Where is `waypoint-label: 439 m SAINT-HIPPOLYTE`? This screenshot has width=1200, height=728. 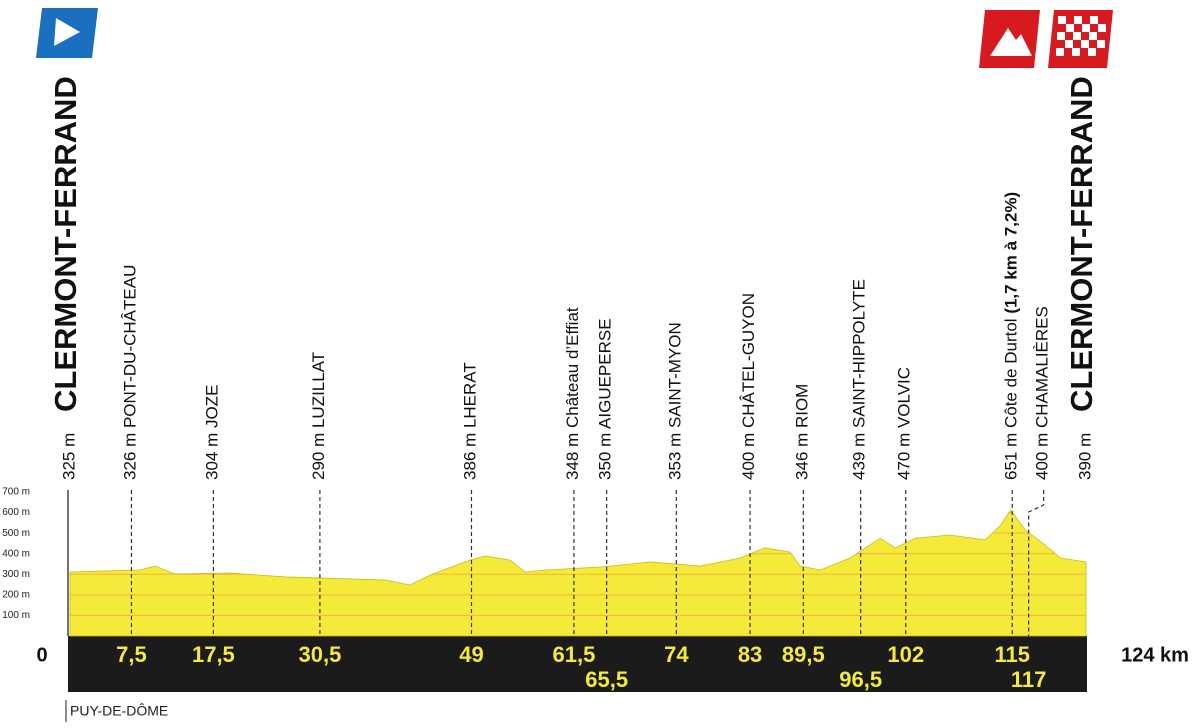 waypoint-label: 439 m SAINT-HIPPOLYTE is located at coordinates (859, 379).